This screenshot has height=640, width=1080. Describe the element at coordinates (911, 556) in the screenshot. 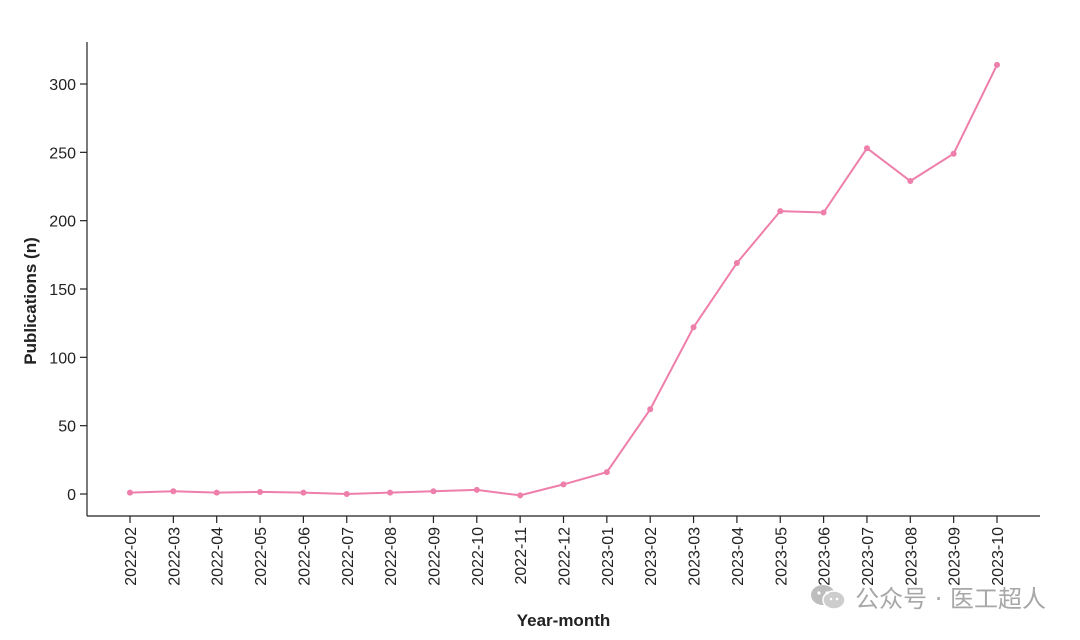

I see `x-tick-label: 2023-08` at that location.